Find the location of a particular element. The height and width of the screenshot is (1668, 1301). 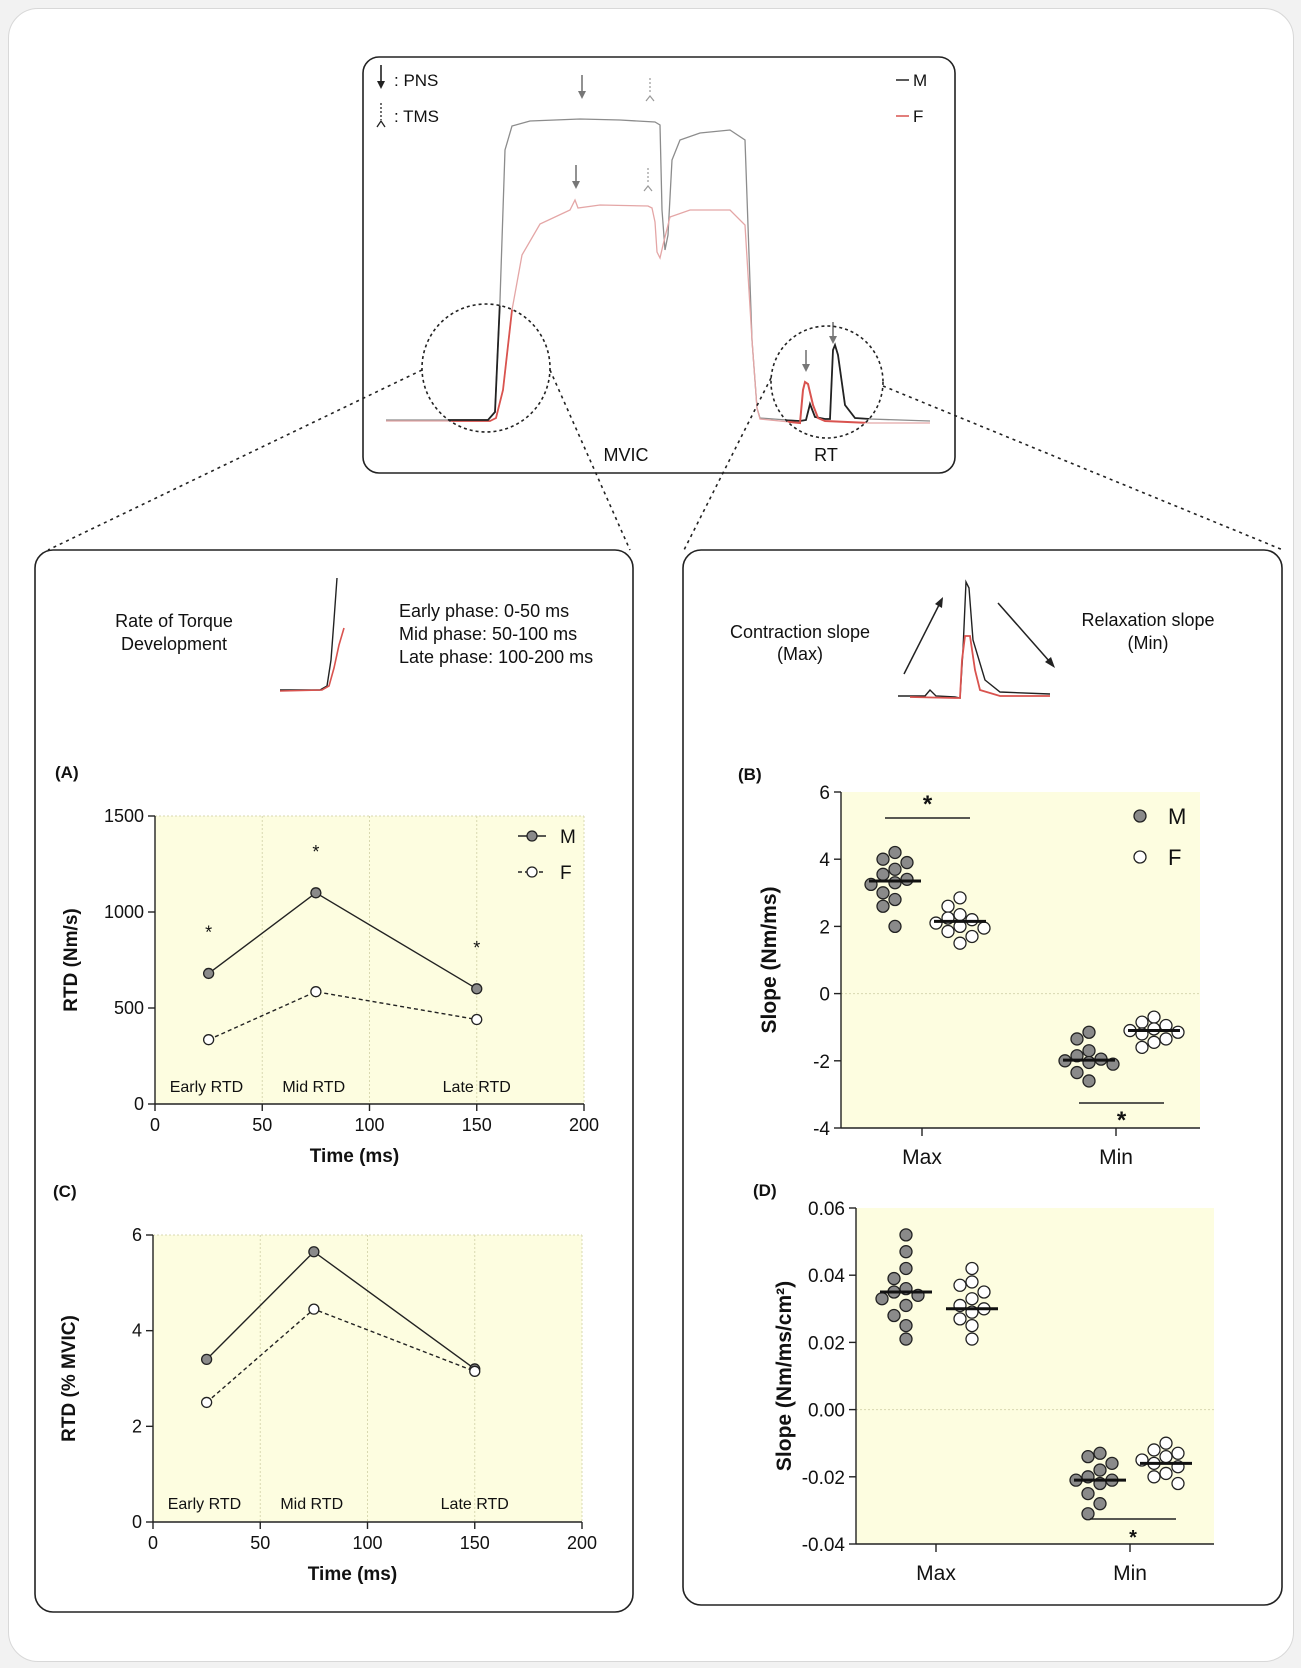

x-tick-label: 0 is located at coordinates (155, 1125).